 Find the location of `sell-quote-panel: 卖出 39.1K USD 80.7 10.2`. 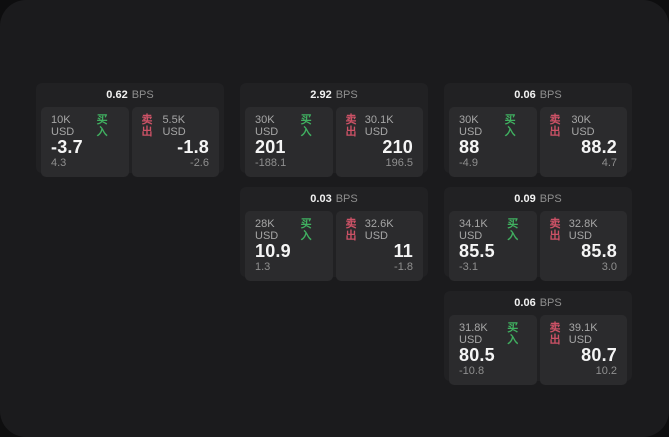

sell-quote-panel: 卖出 39.1K USD 80.7 10.2 is located at coordinates (583, 350).